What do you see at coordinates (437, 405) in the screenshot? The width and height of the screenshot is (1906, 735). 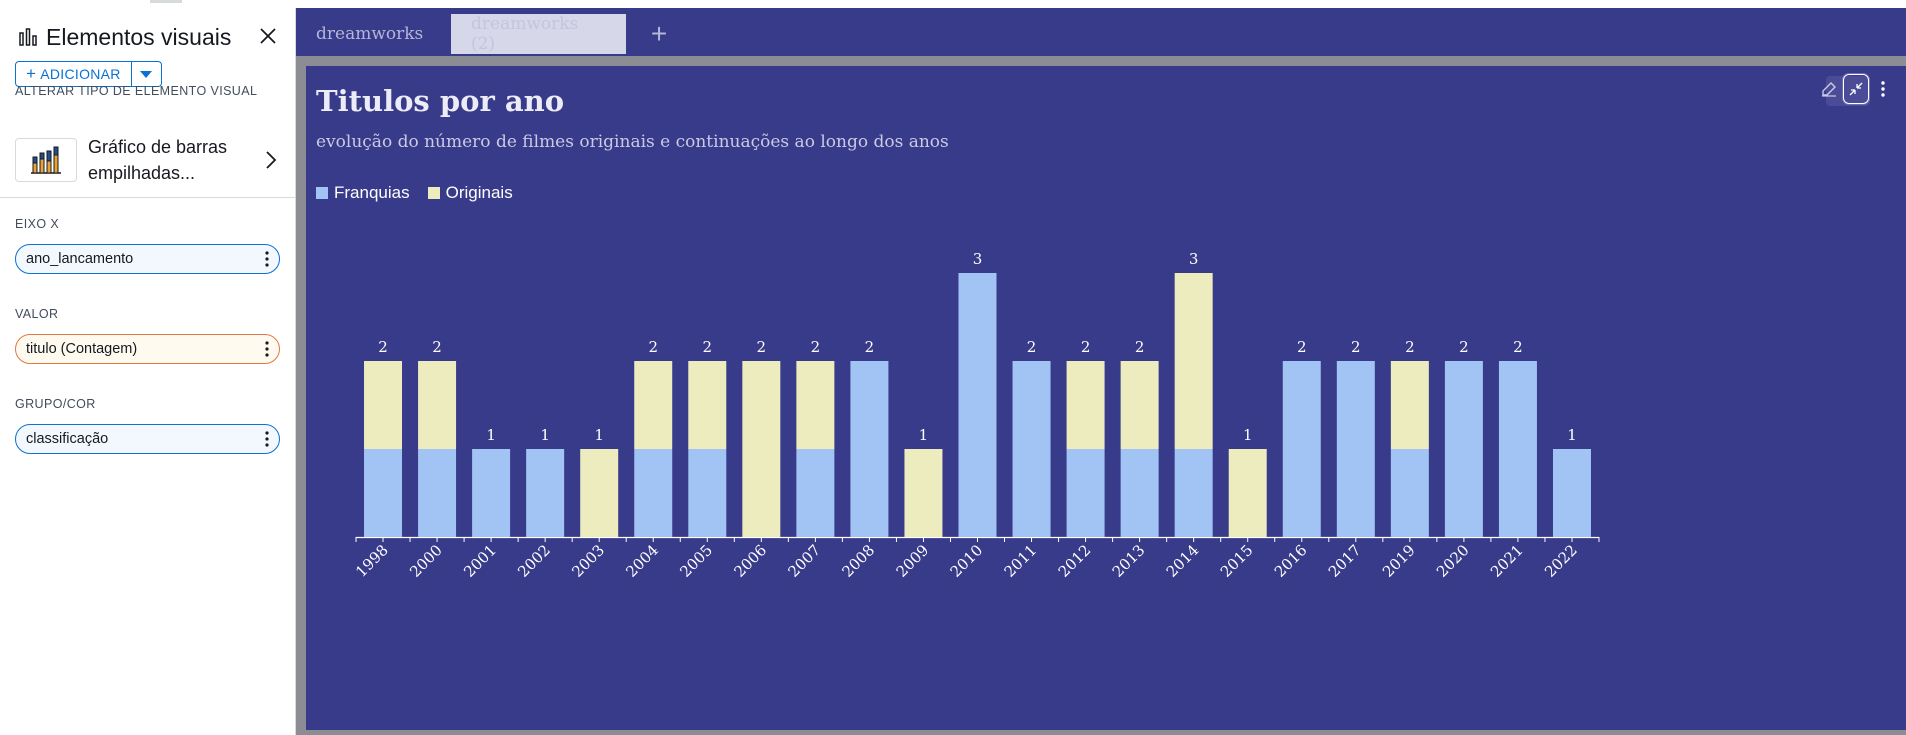 I see `bar-originais-2000` at bounding box center [437, 405].